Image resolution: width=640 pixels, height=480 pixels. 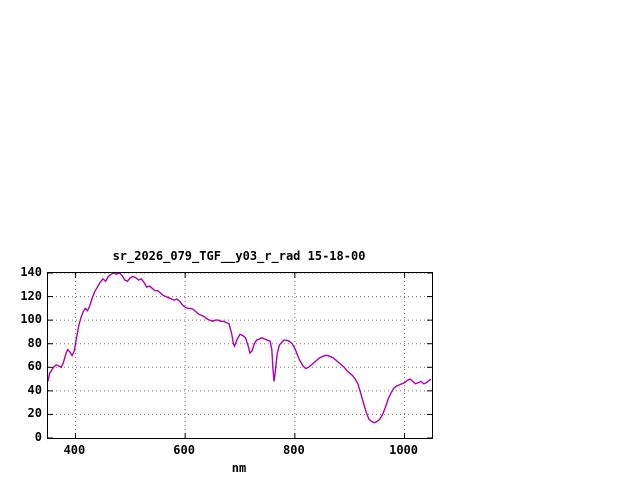 What do you see at coordinates (34, 366) in the screenshot?
I see `y-tick-label: 60` at bounding box center [34, 366].